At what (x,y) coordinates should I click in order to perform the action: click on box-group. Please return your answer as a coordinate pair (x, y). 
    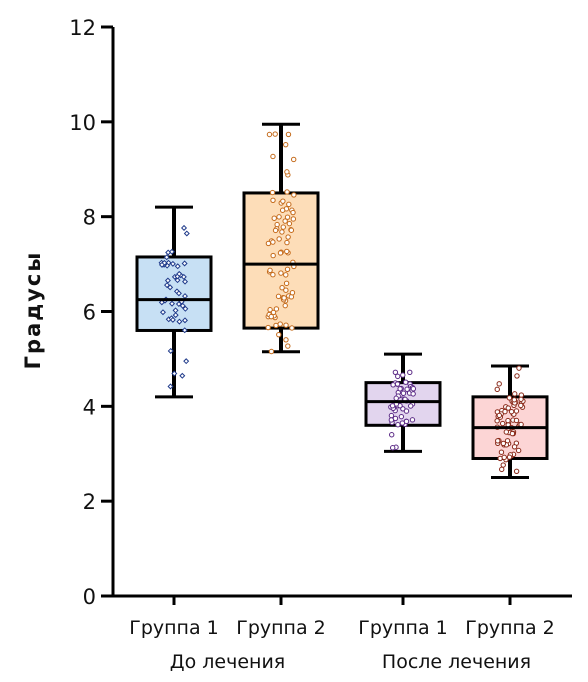
    Looking at the image, I should click on (174, 302).